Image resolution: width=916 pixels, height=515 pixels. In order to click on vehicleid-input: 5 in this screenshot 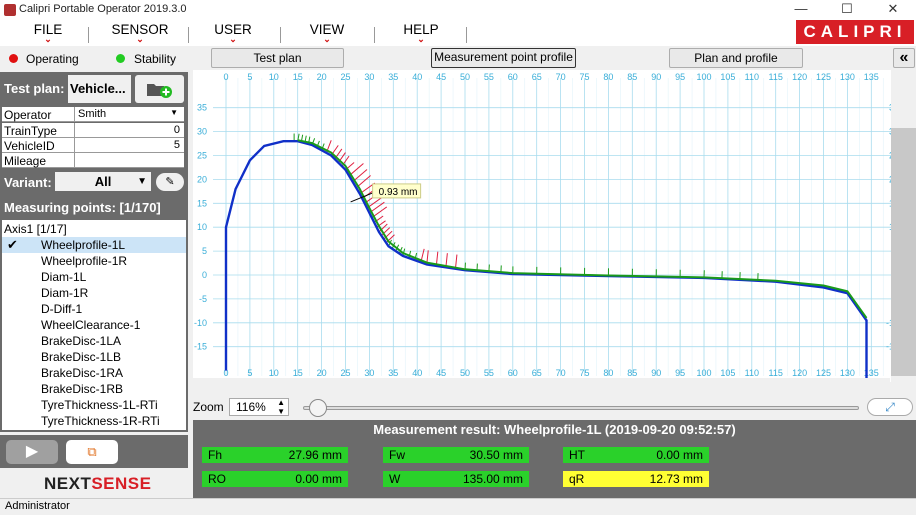, I will do `click(129, 145)`.